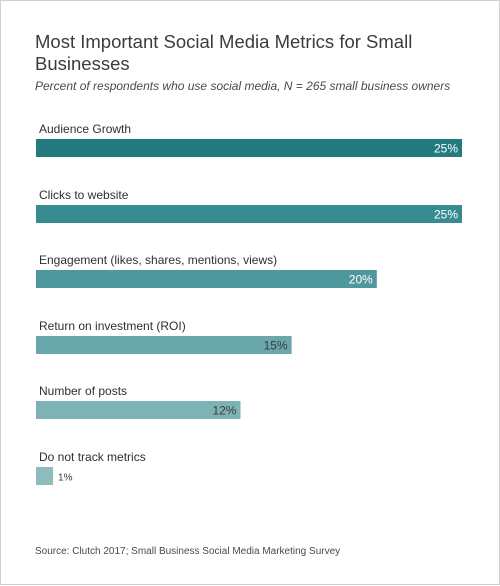 This screenshot has width=500, height=586. I want to click on value-label: 12%, so click(224, 411).